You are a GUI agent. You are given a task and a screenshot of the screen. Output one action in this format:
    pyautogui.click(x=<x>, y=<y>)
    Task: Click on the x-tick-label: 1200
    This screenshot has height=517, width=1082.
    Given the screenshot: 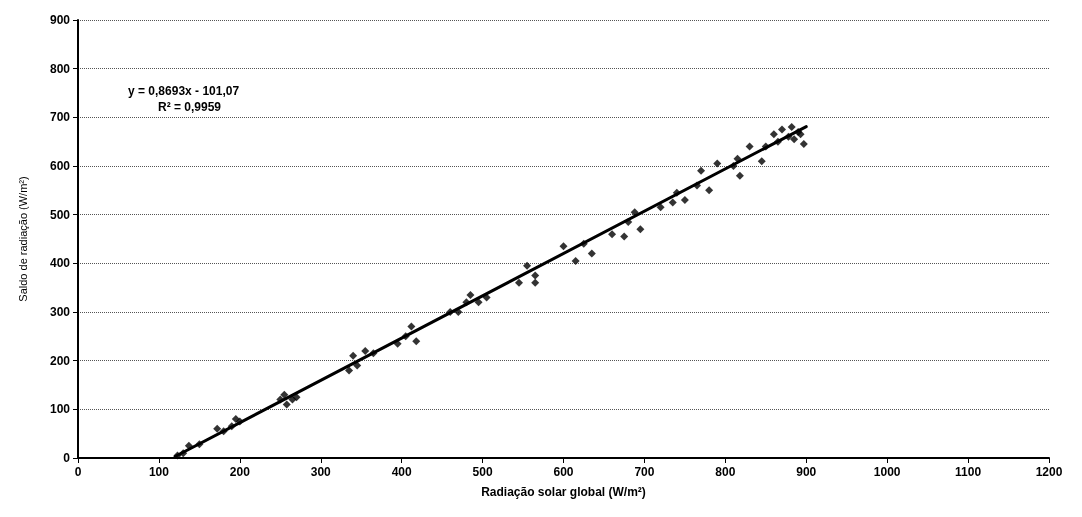 What is the action you would take?
    pyautogui.click(x=1049, y=472)
    